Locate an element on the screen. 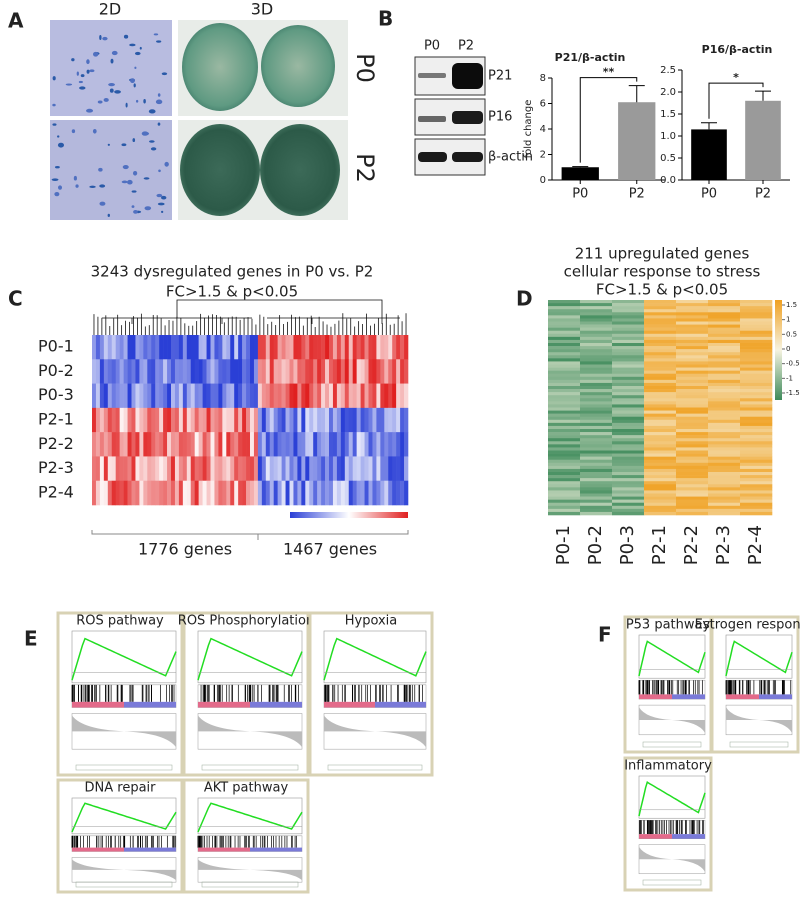 The height and width of the screenshot is (899, 800). enrichment-box is located at coordinates (250, 816).